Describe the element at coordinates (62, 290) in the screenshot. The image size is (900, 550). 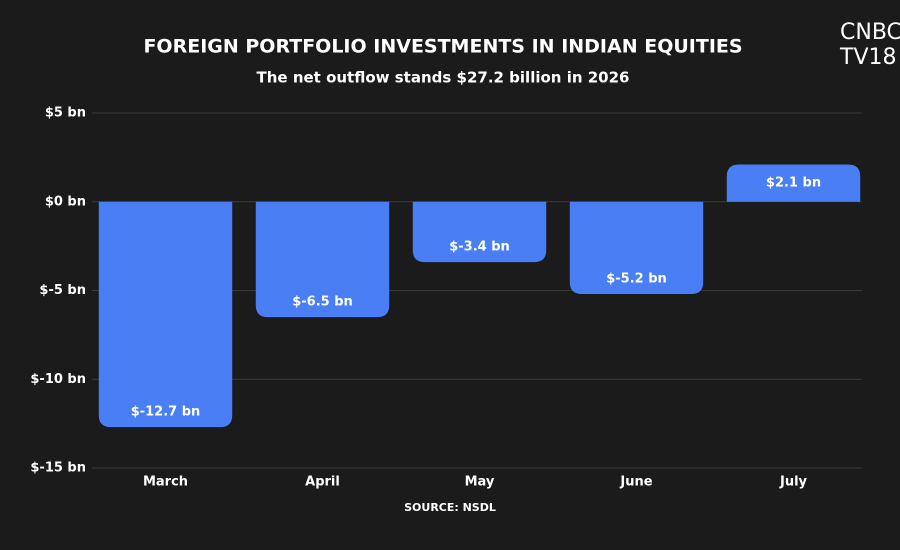
I see `y-tick-label: $-5 bn` at that location.